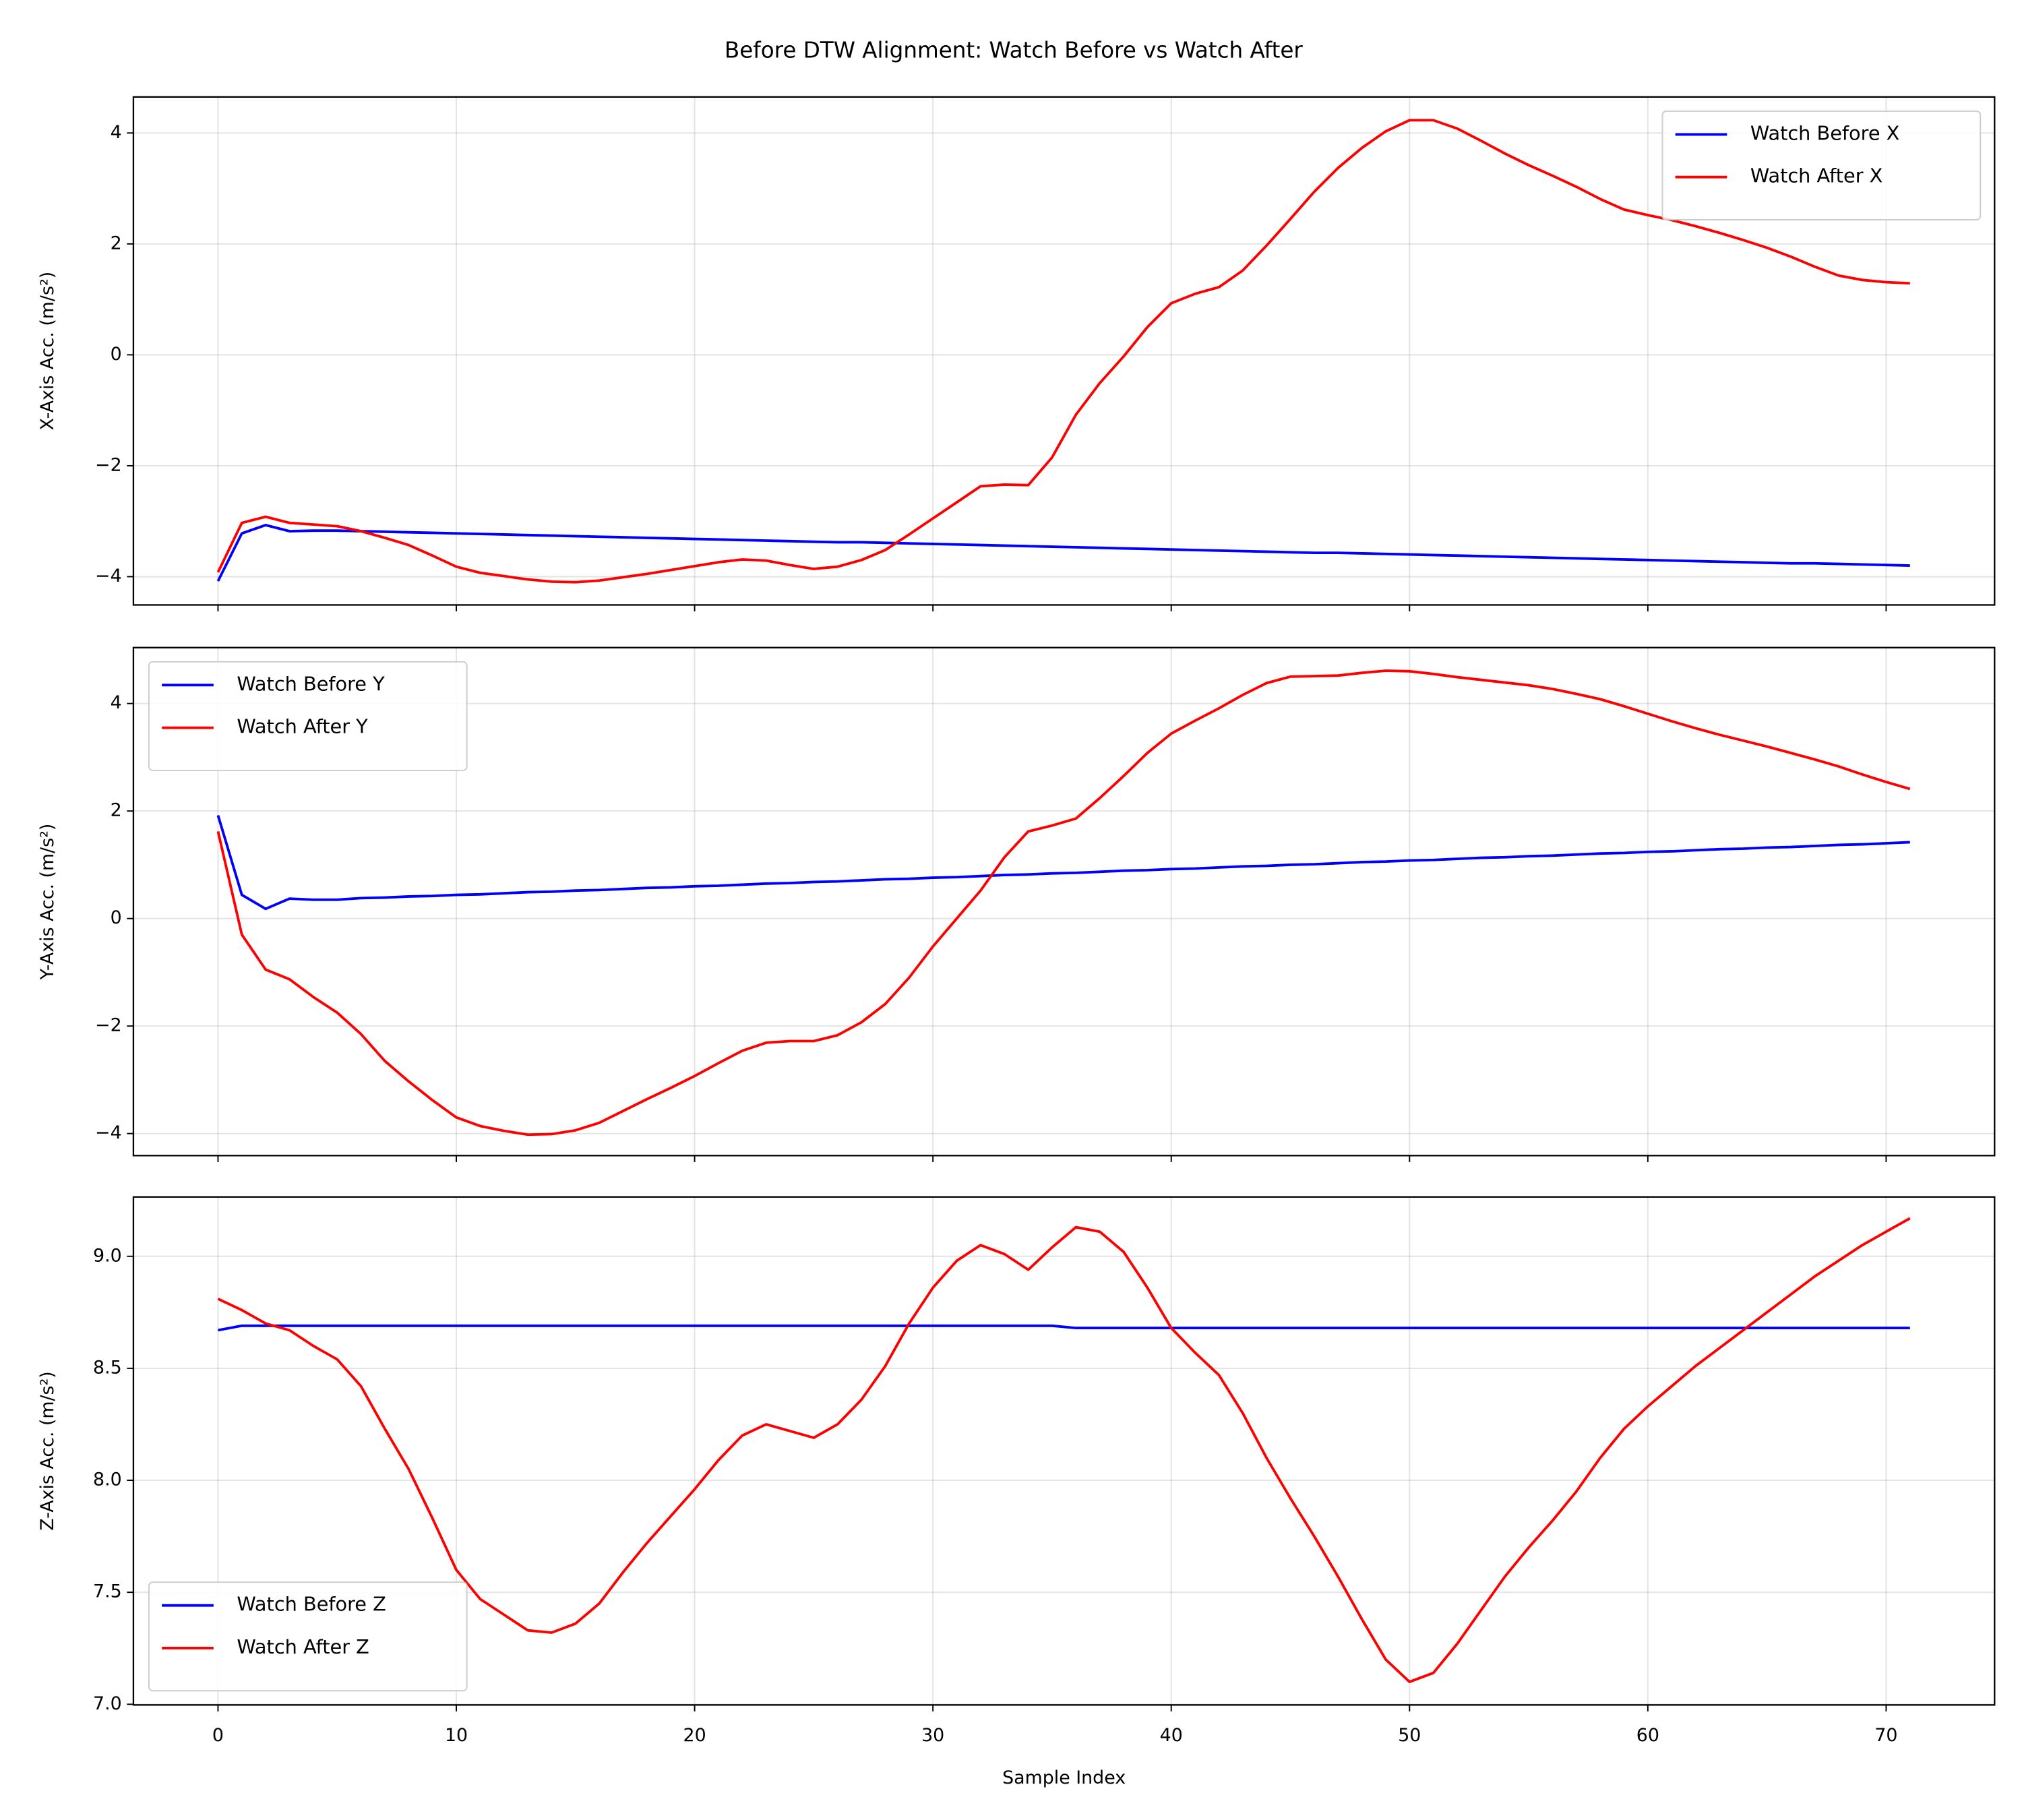 The width and height of the screenshot is (2022, 1820). What do you see at coordinates (47, 352) in the screenshot?
I see `y-axis-label: X-Axis Acc. (m/s²)` at bounding box center [47, 352].